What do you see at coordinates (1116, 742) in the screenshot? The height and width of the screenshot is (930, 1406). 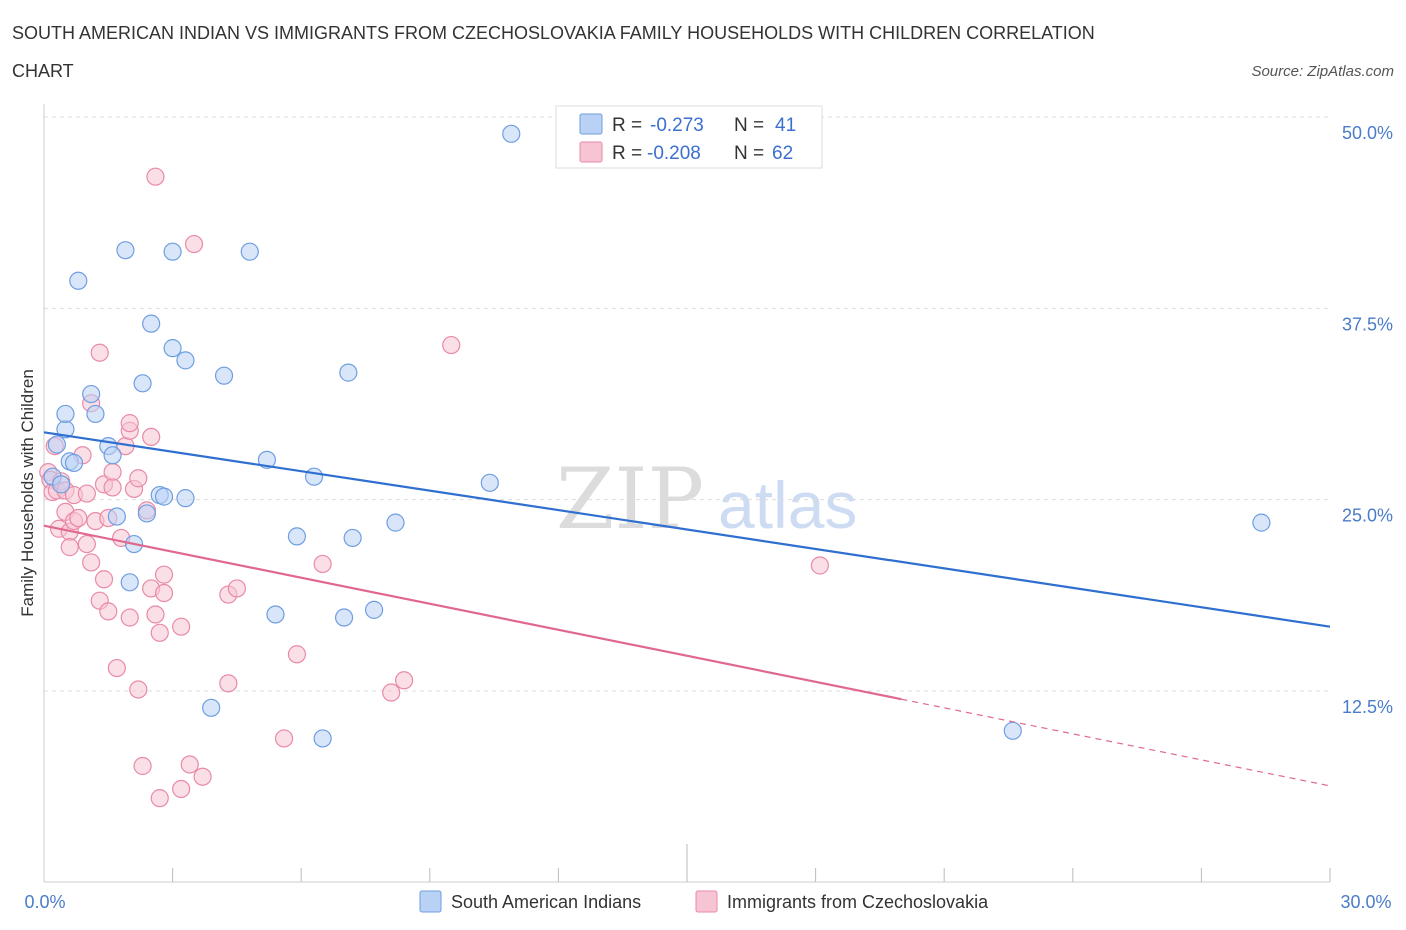 I see `trend-line-dashed-pink` at bounding box center [1116, 742].